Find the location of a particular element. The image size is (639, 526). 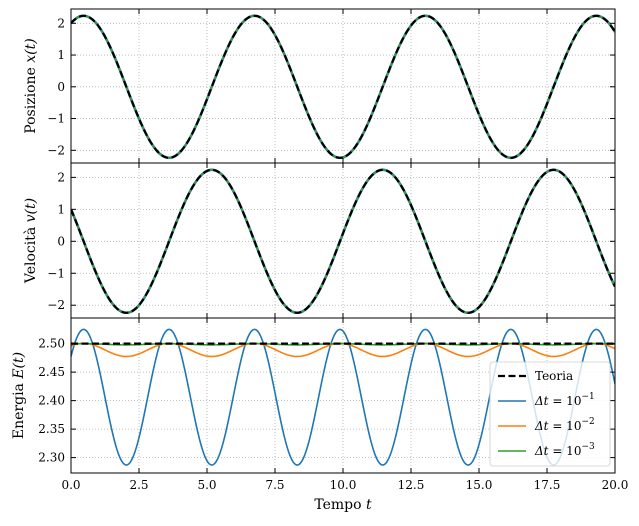

x-tick-label: 5.0 is located at coordinates (206, 485).